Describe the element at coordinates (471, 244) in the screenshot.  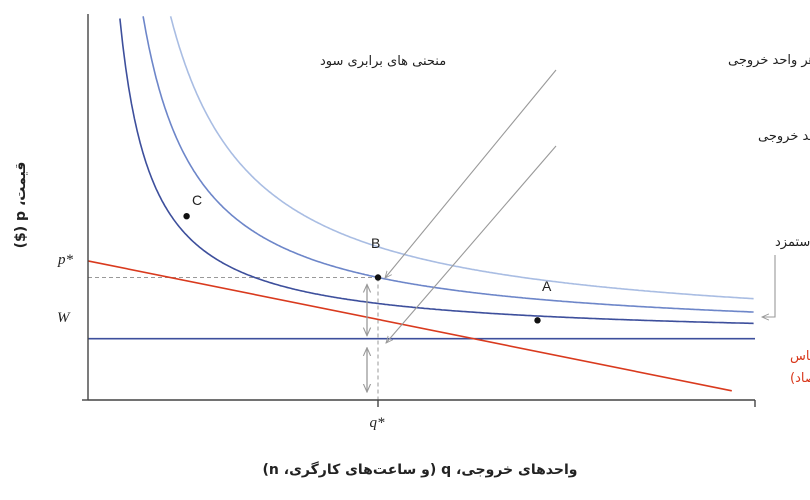
I see `wage-per-unit-arrow` at that location.